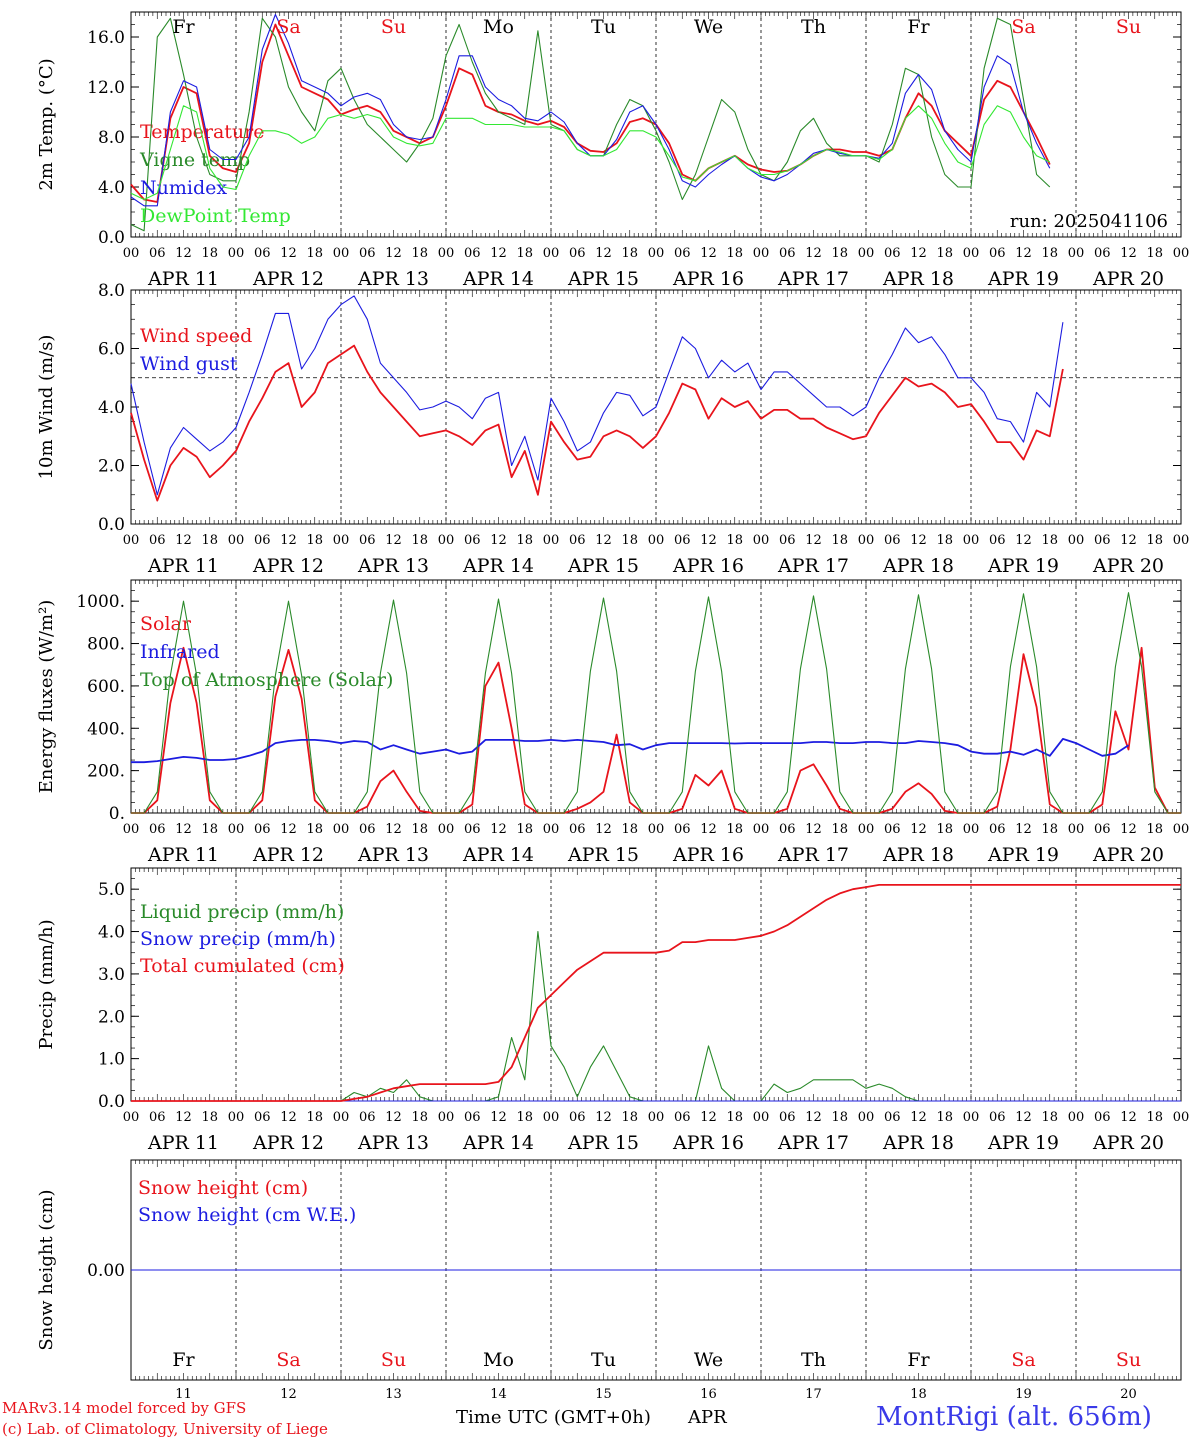  Describe the element at coordinates (553, 1417) in the screenshot. I see `footer-xlabel: Time UTC (GMT+0h)` at that location.